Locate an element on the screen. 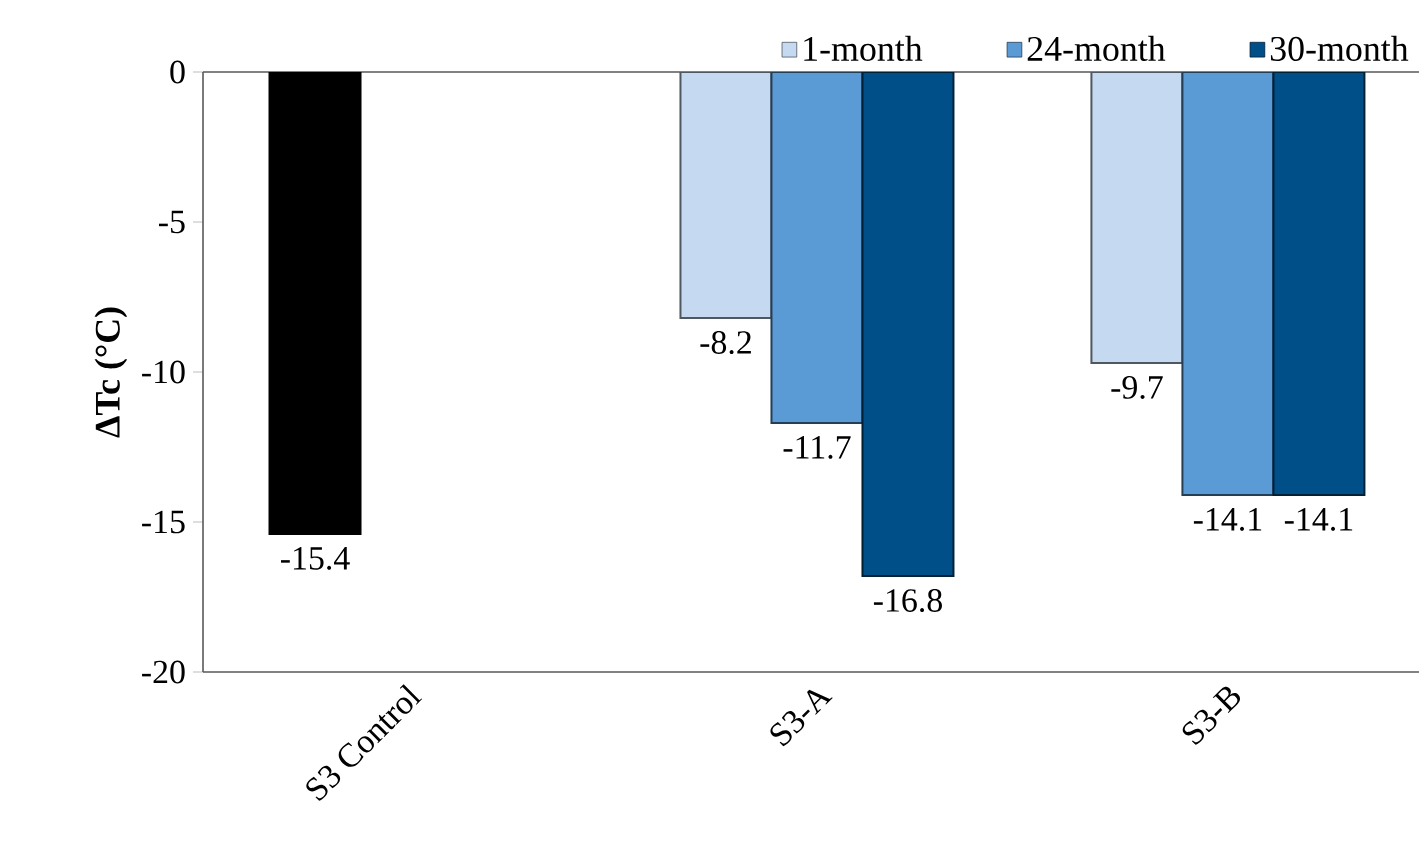  data-label: -16.8 is located at coordinates (907, 601).